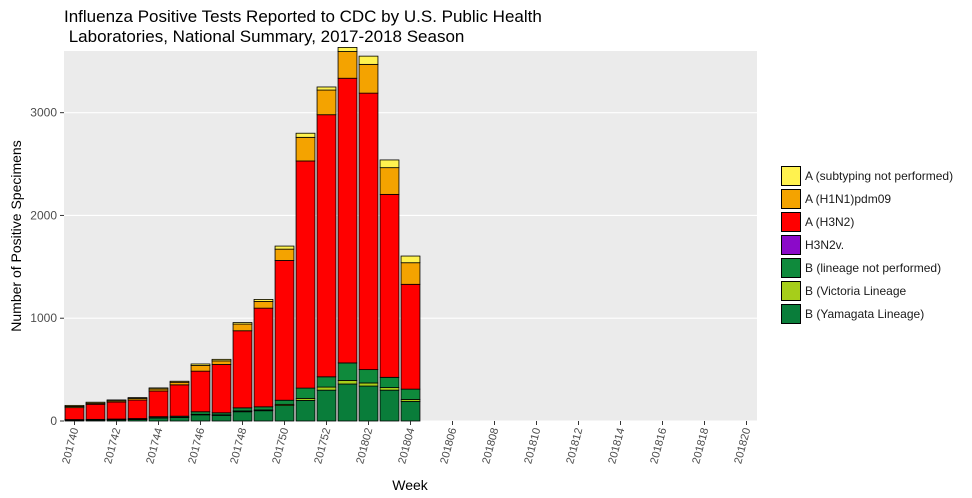 The height and width of the screenshot is (498, 972). What do you see at coordinates (406, 446) in the screenshot?
I see `x-tick-label: 201804` at bounding box center [406, 446].